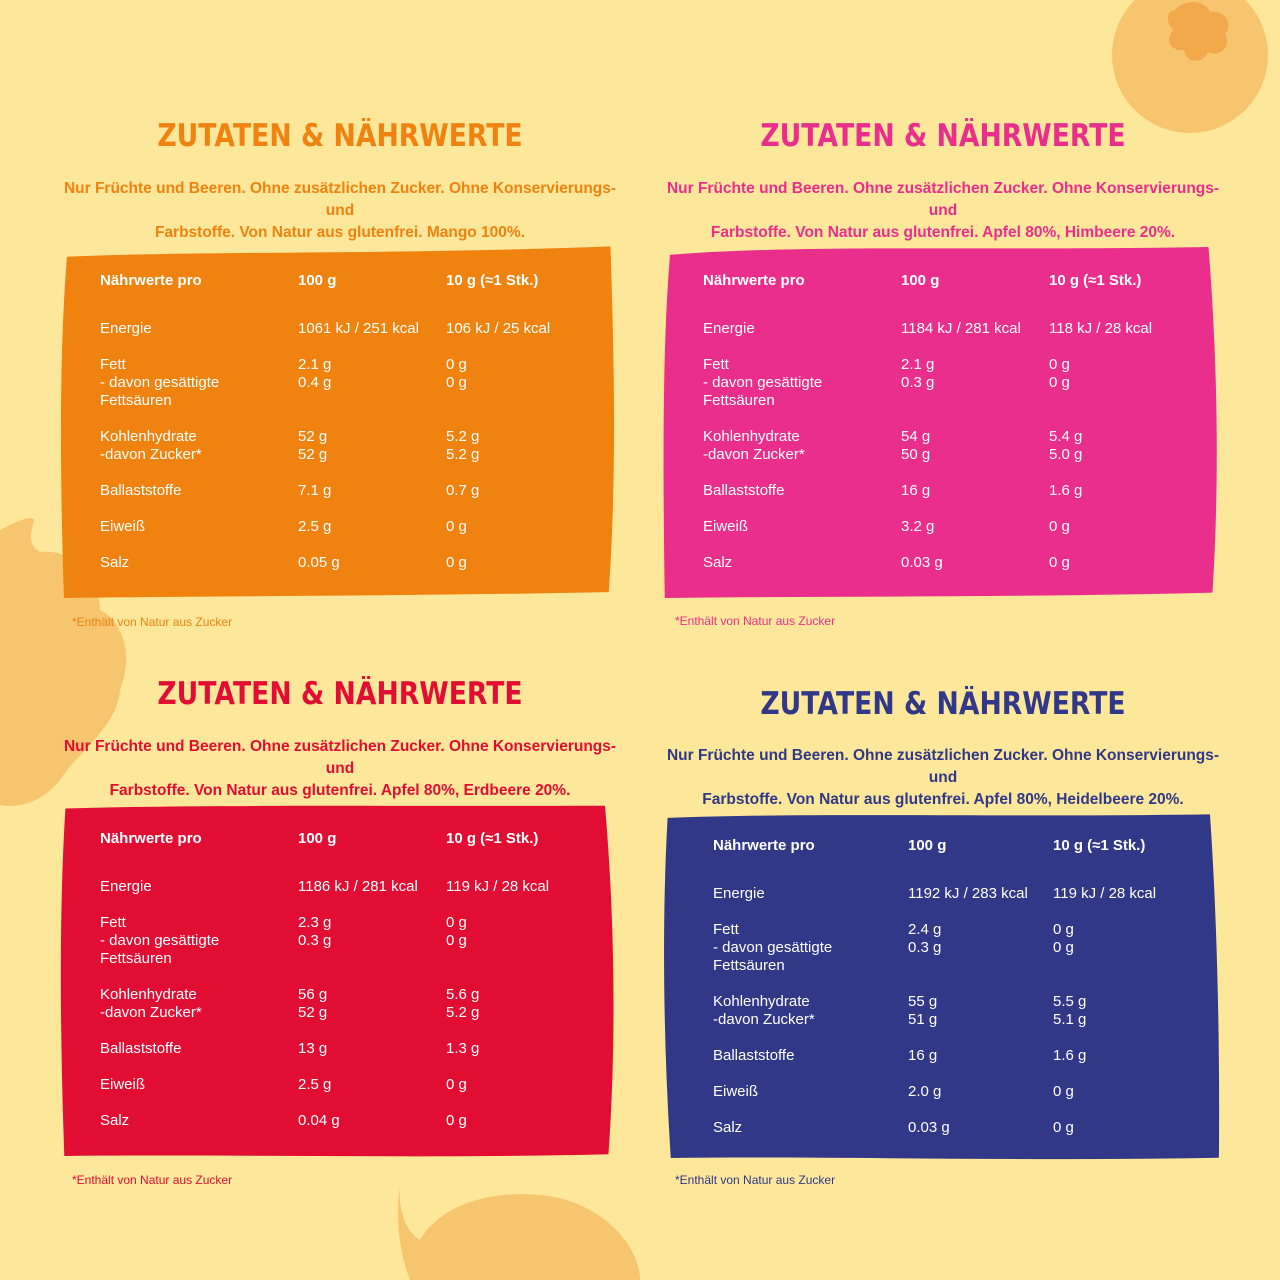  Describe the element at coordinates (1101, 328) in the screenshot. I see `value-10g: 118 kJ / 28 kcal` at that location.